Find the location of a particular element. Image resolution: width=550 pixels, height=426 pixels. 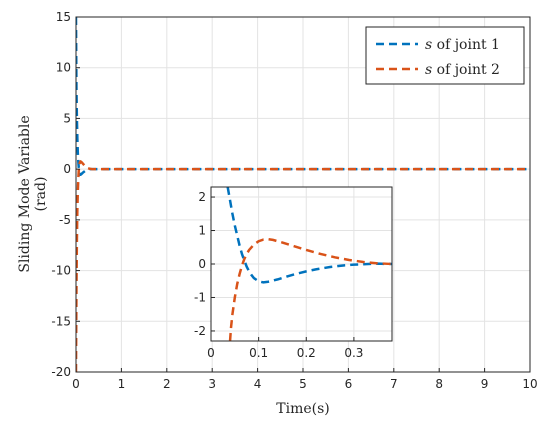

legend-rest-joint-1: of joint 1 is located at coordinates (466, 45).